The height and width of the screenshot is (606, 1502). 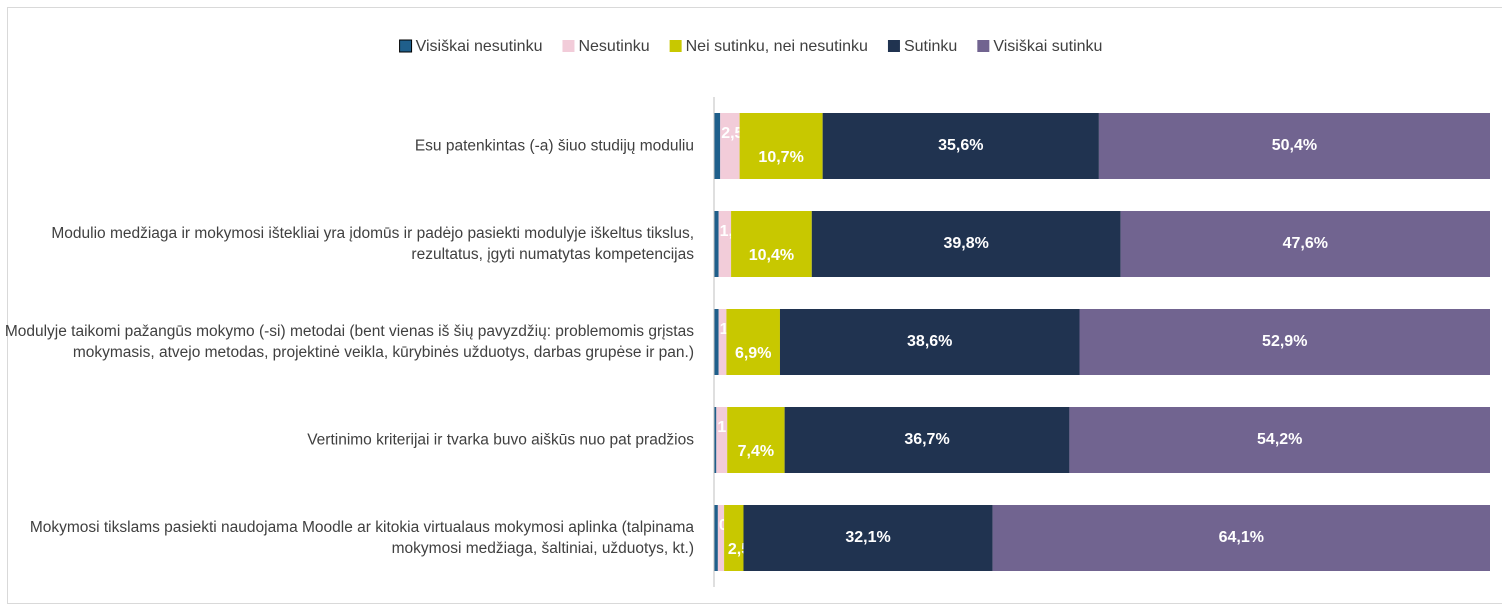 I want to click on data-label: 50,4%, so click(x=1294, y=145).